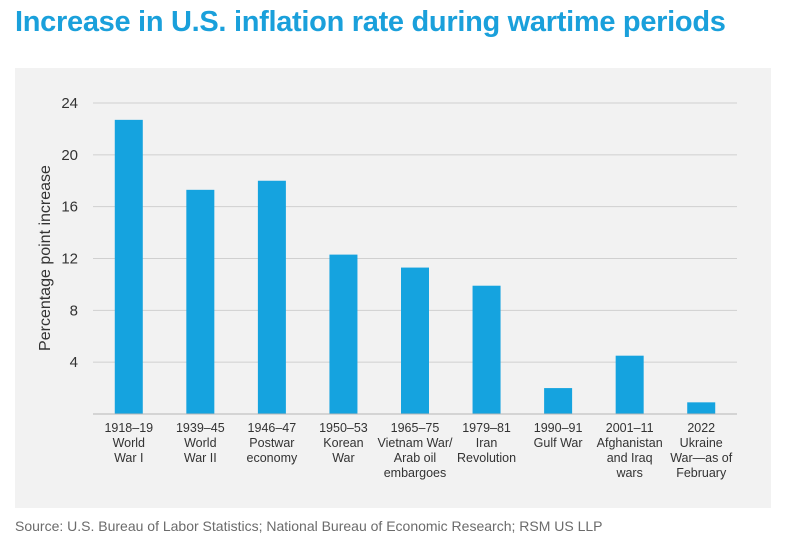 The image size is (786, 545). I want to click on x-category-label-line: 1946–47, so click(272, 428).